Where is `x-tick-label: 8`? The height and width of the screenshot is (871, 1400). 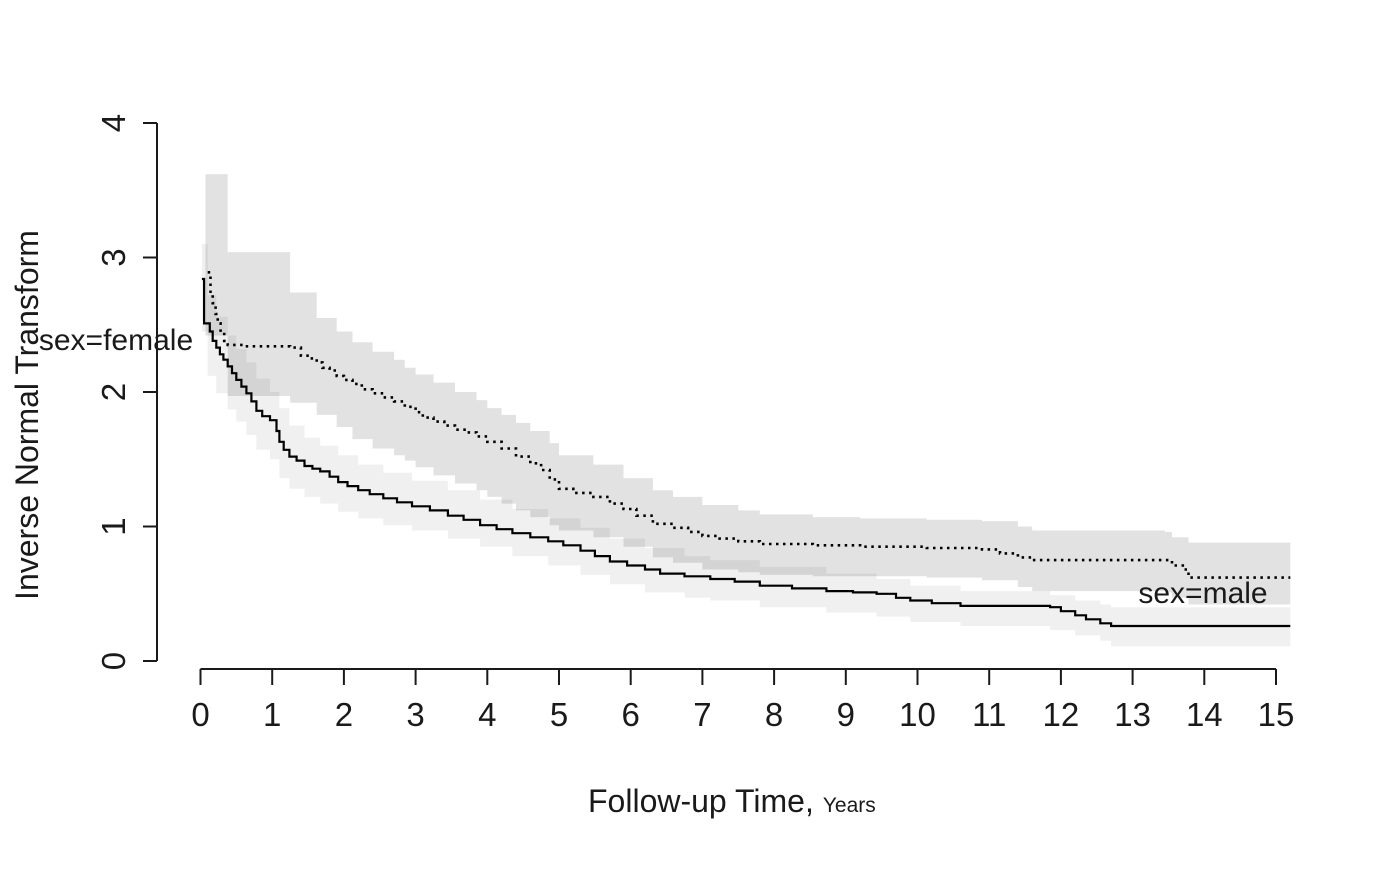
x-tick-label: 8 is located at coordinates (774, 714).